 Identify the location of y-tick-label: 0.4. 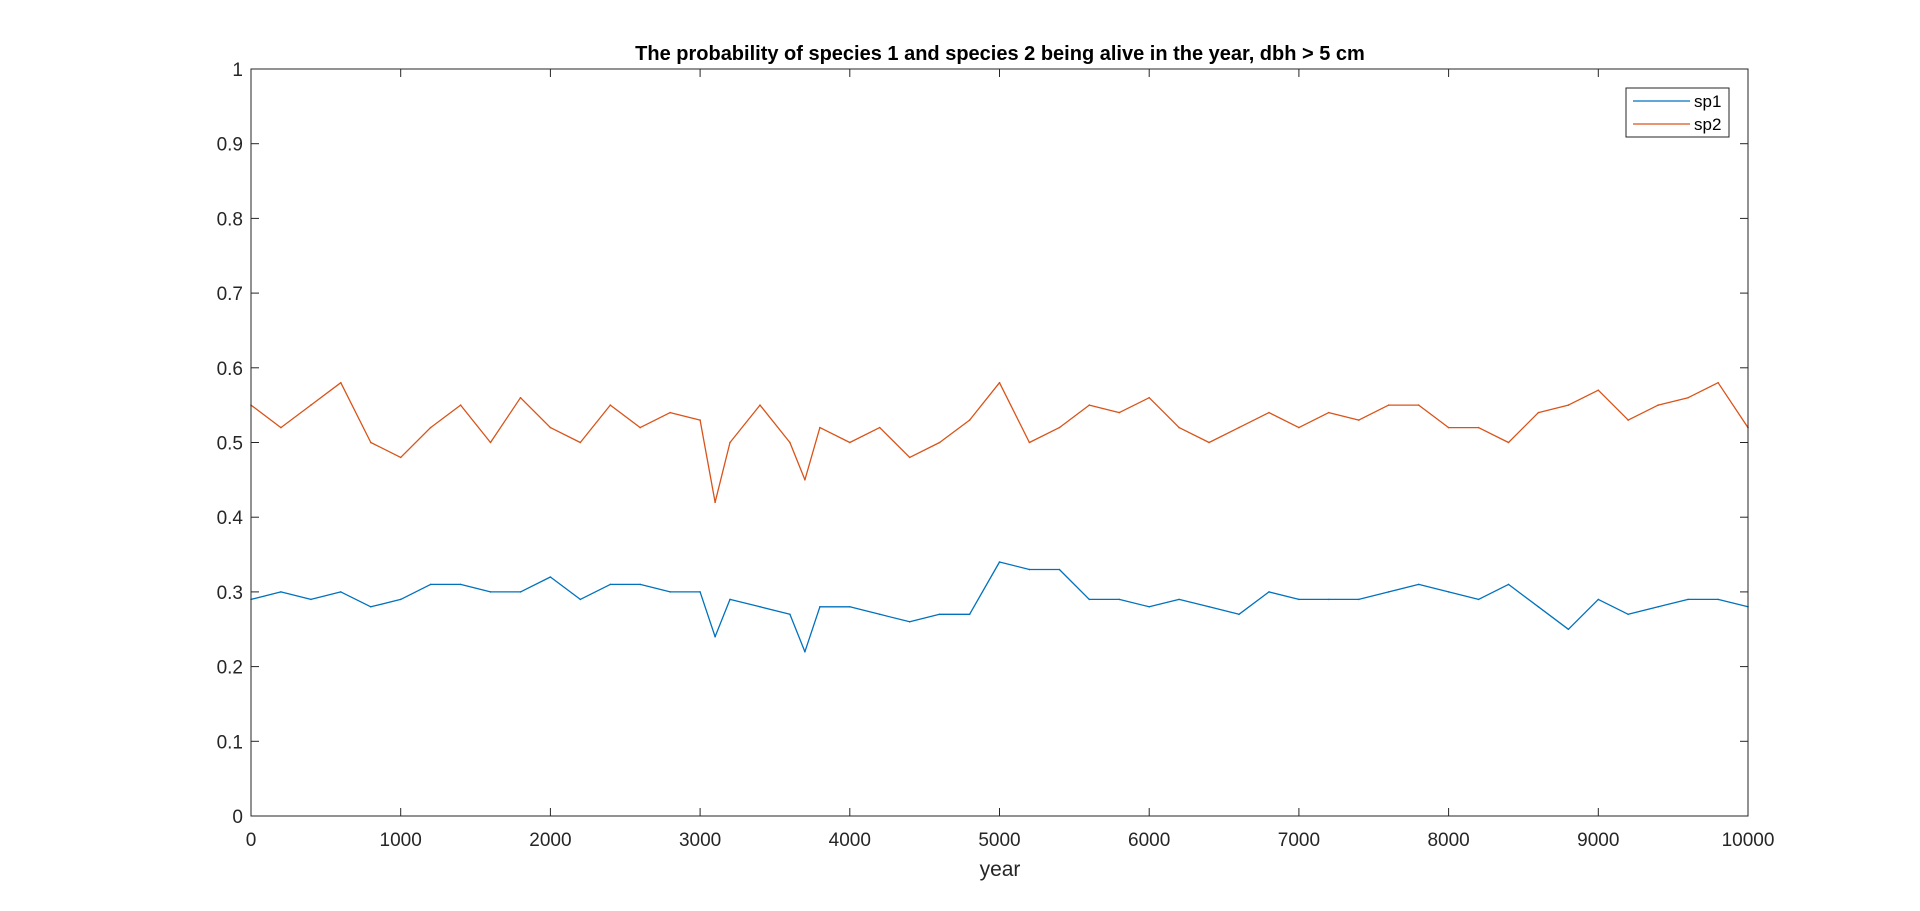
(230, 518).